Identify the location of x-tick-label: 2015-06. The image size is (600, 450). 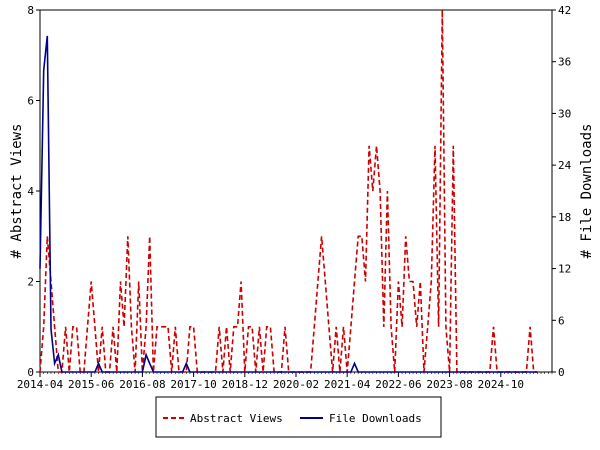
(91, 384).